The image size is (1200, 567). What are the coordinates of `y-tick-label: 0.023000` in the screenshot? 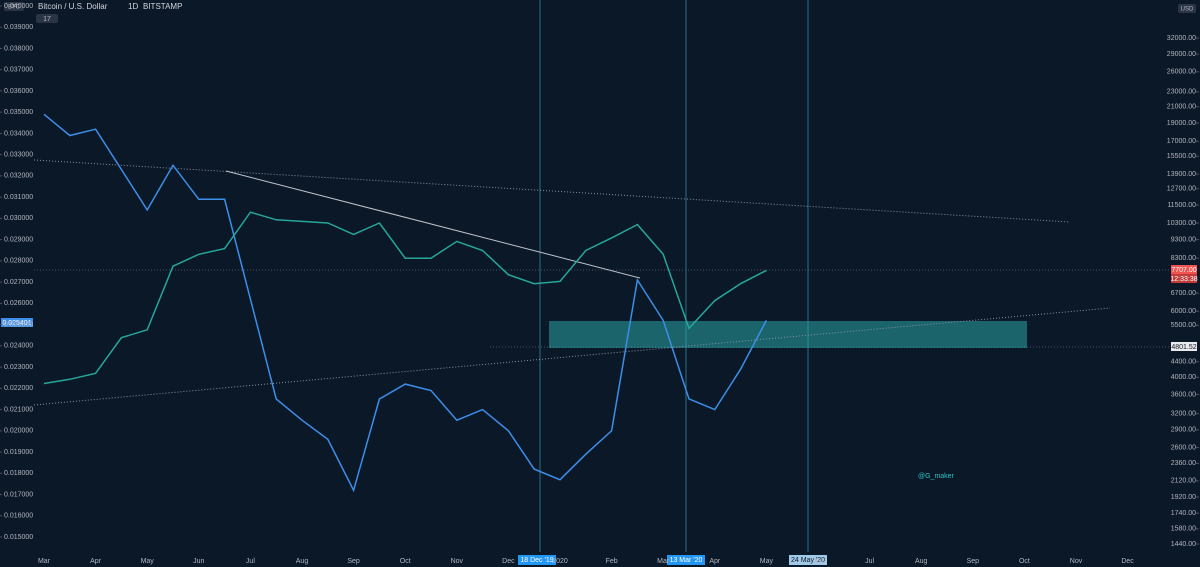 It's located at (18, 367).